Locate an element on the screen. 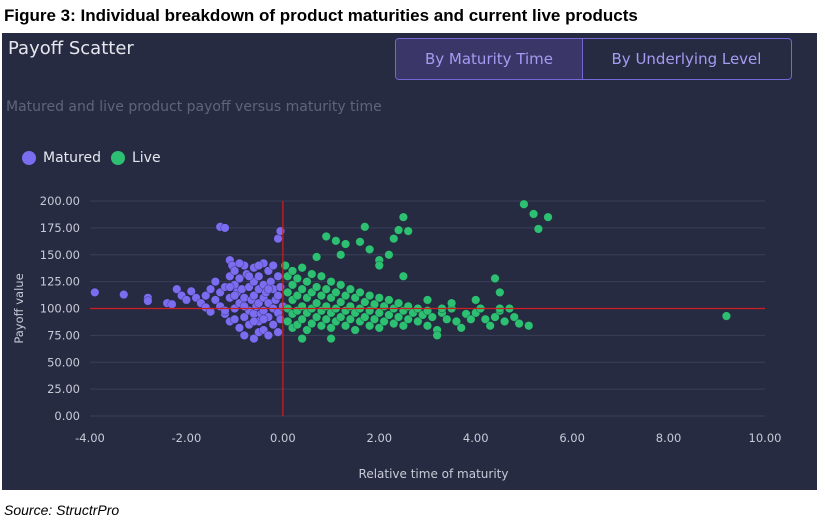  x-tick-label: 4.00 is located at coordinates (476, 438).